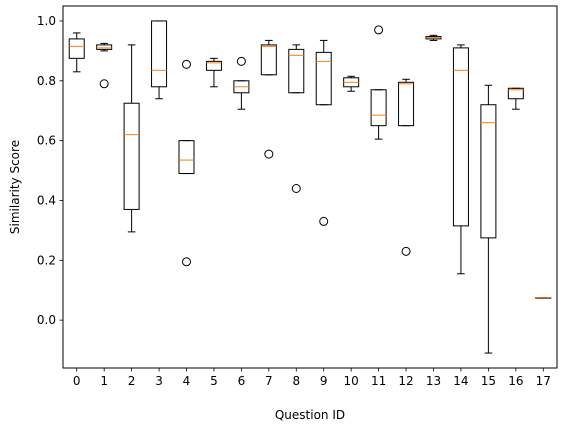 The image size is (567, 432). What do you see at coordinates (406, 167) in the screenshot?
I see `box-q12` at bounding box center [406, 167].